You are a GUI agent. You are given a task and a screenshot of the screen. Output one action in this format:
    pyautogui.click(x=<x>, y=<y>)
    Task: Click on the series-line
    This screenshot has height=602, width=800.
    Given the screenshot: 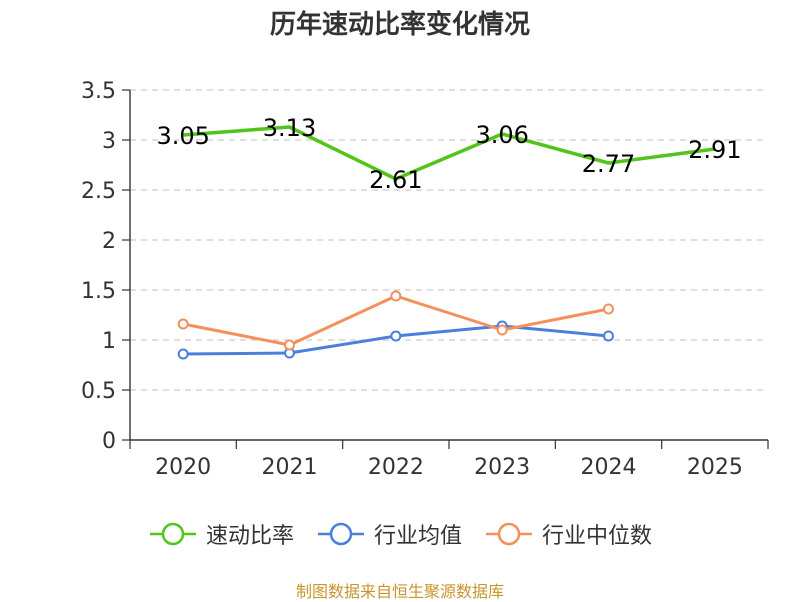 What is the action you would take?
    pyautogui.click(x=449, y=153)
    